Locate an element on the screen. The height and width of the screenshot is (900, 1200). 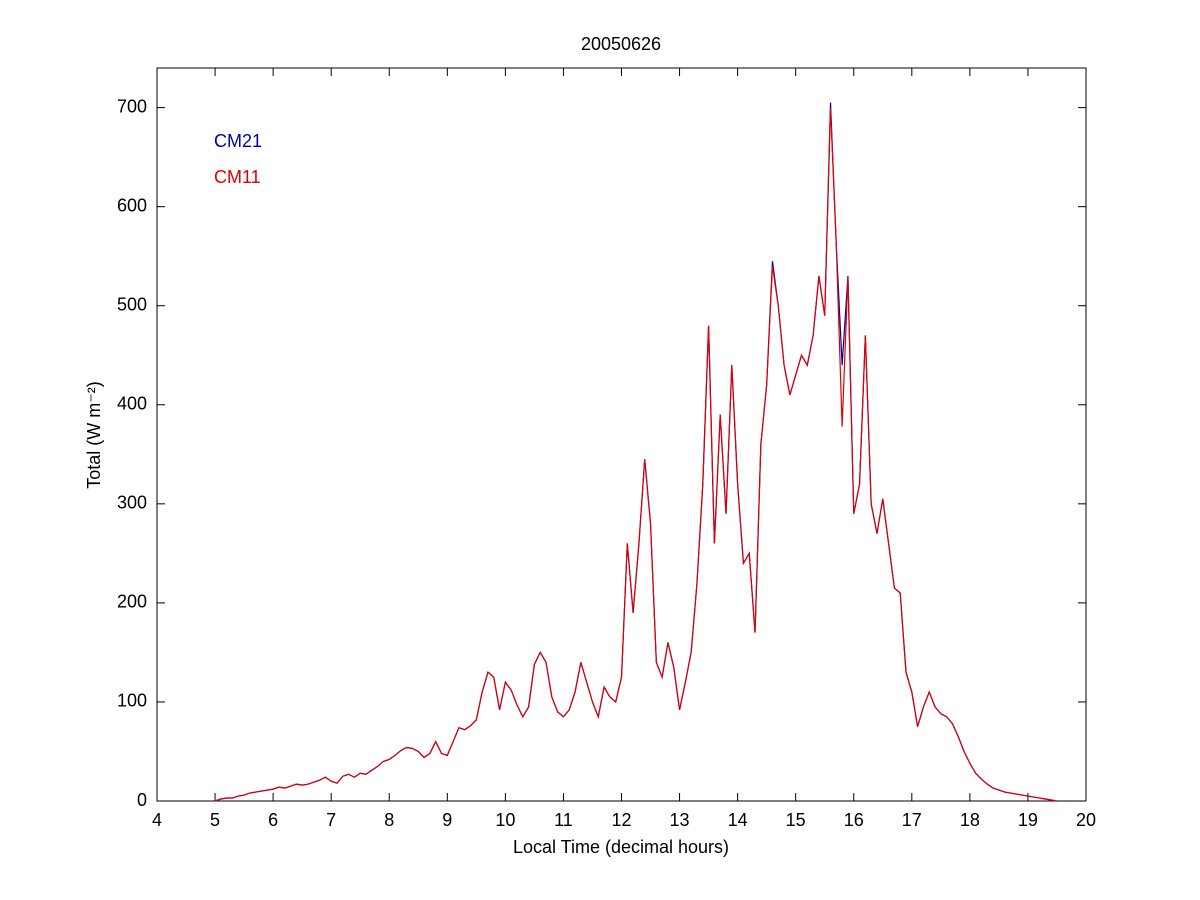
x-tick-label: 8 is located at coordinates (389, 820).